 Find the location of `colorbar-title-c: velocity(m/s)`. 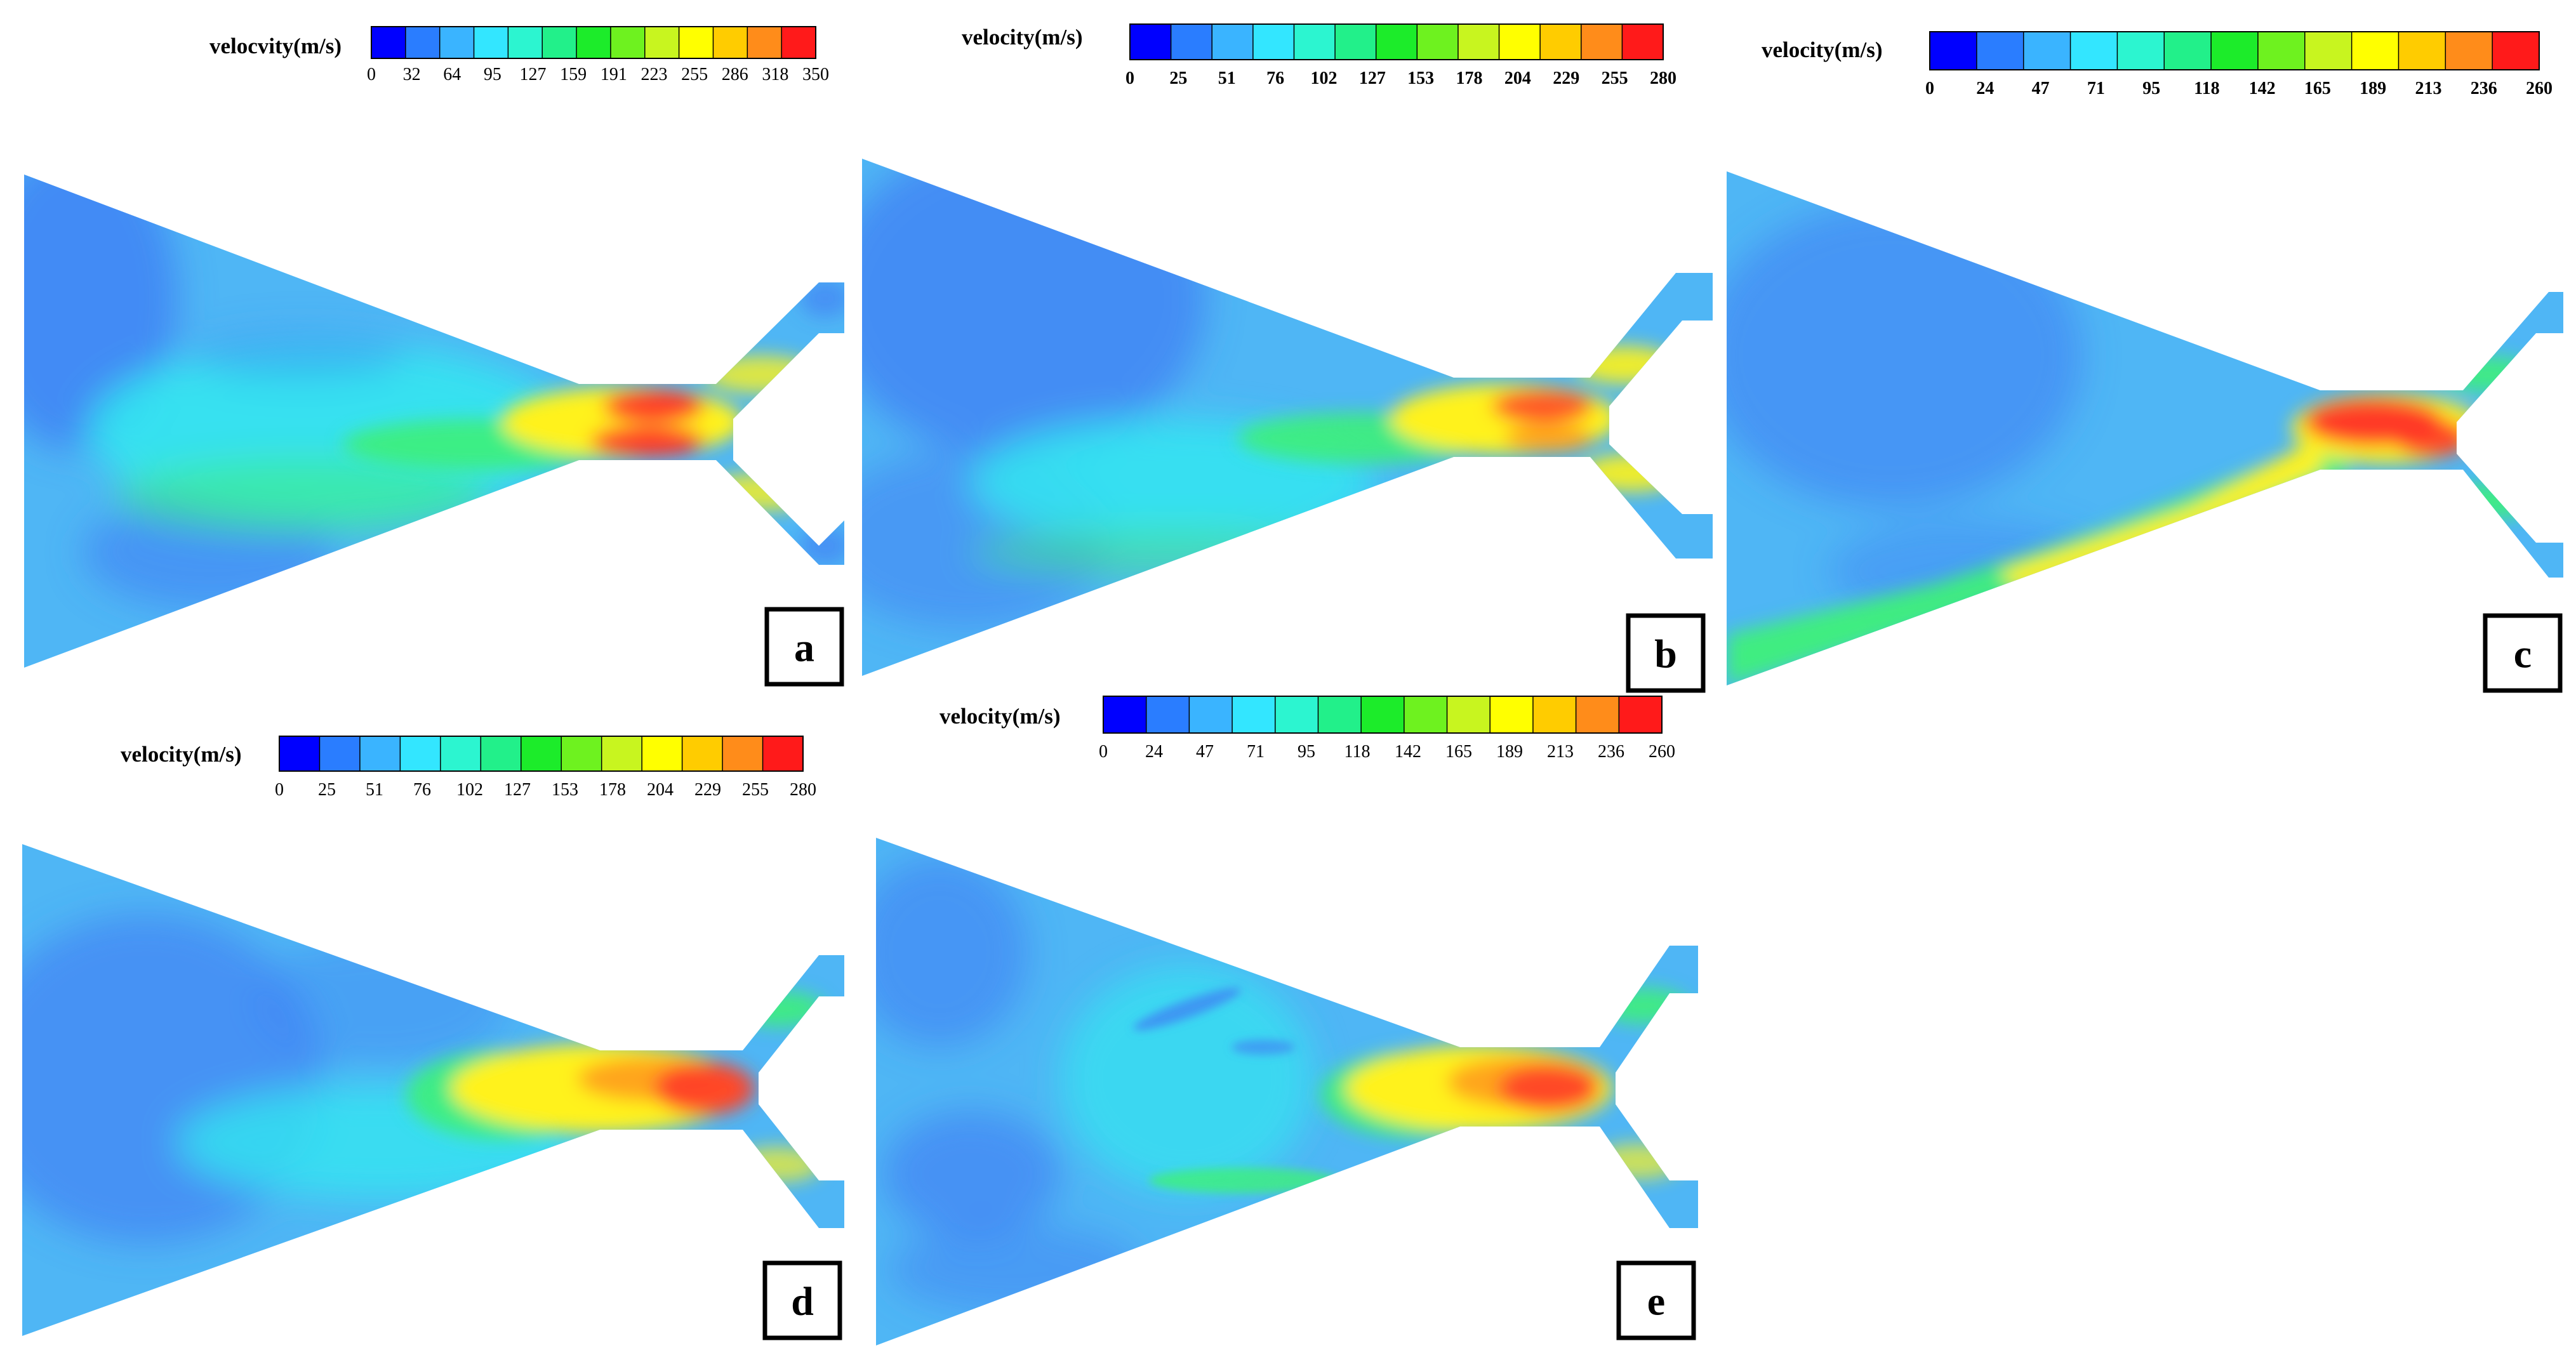

colorbar-title-c: velocity(m/s) is located at coordinates (1822, 50).